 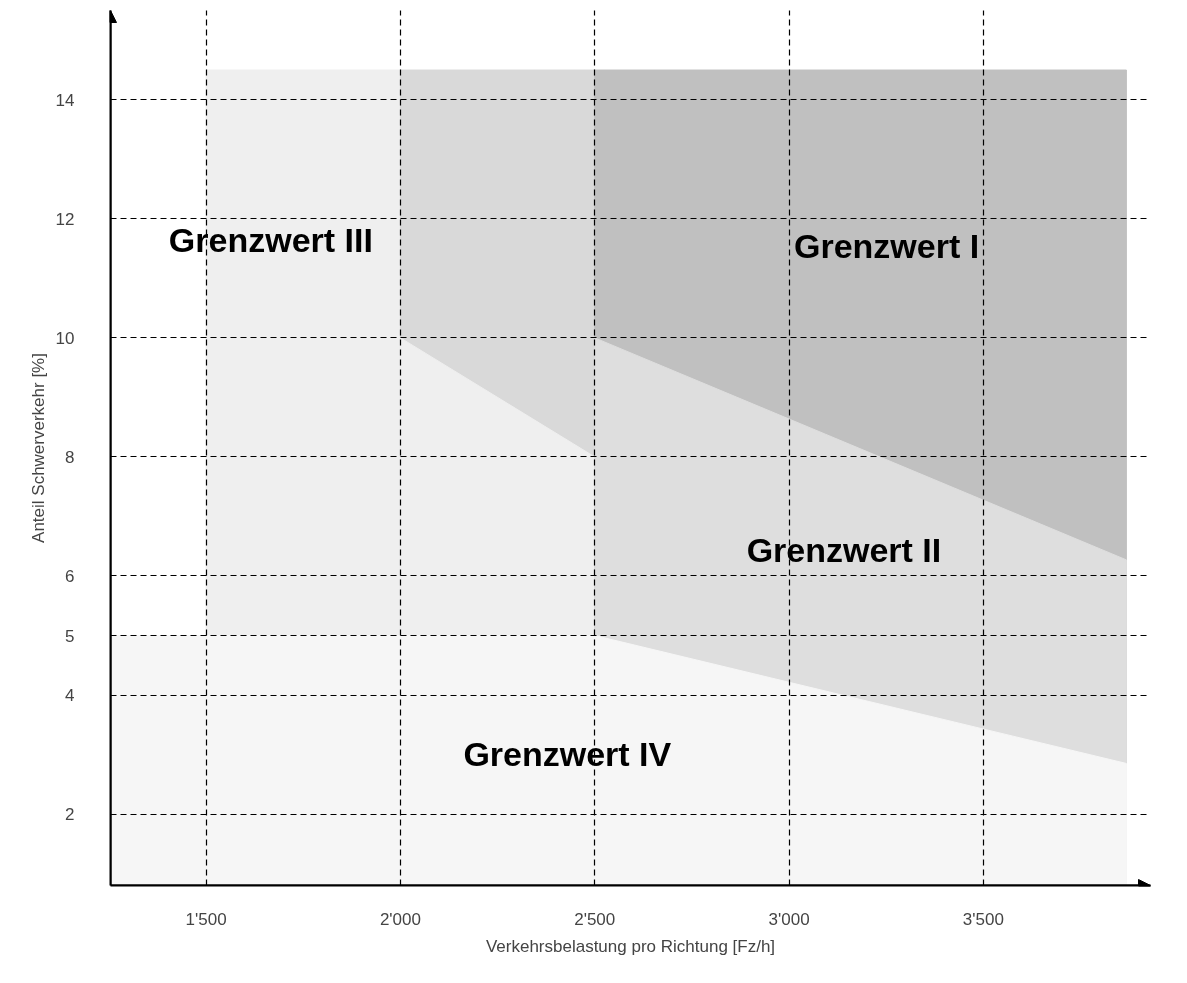 What do you see at coordinates (65, 100) in the screenshot?
I see `y-tick-label: 14` at bounding box center [65, 100].